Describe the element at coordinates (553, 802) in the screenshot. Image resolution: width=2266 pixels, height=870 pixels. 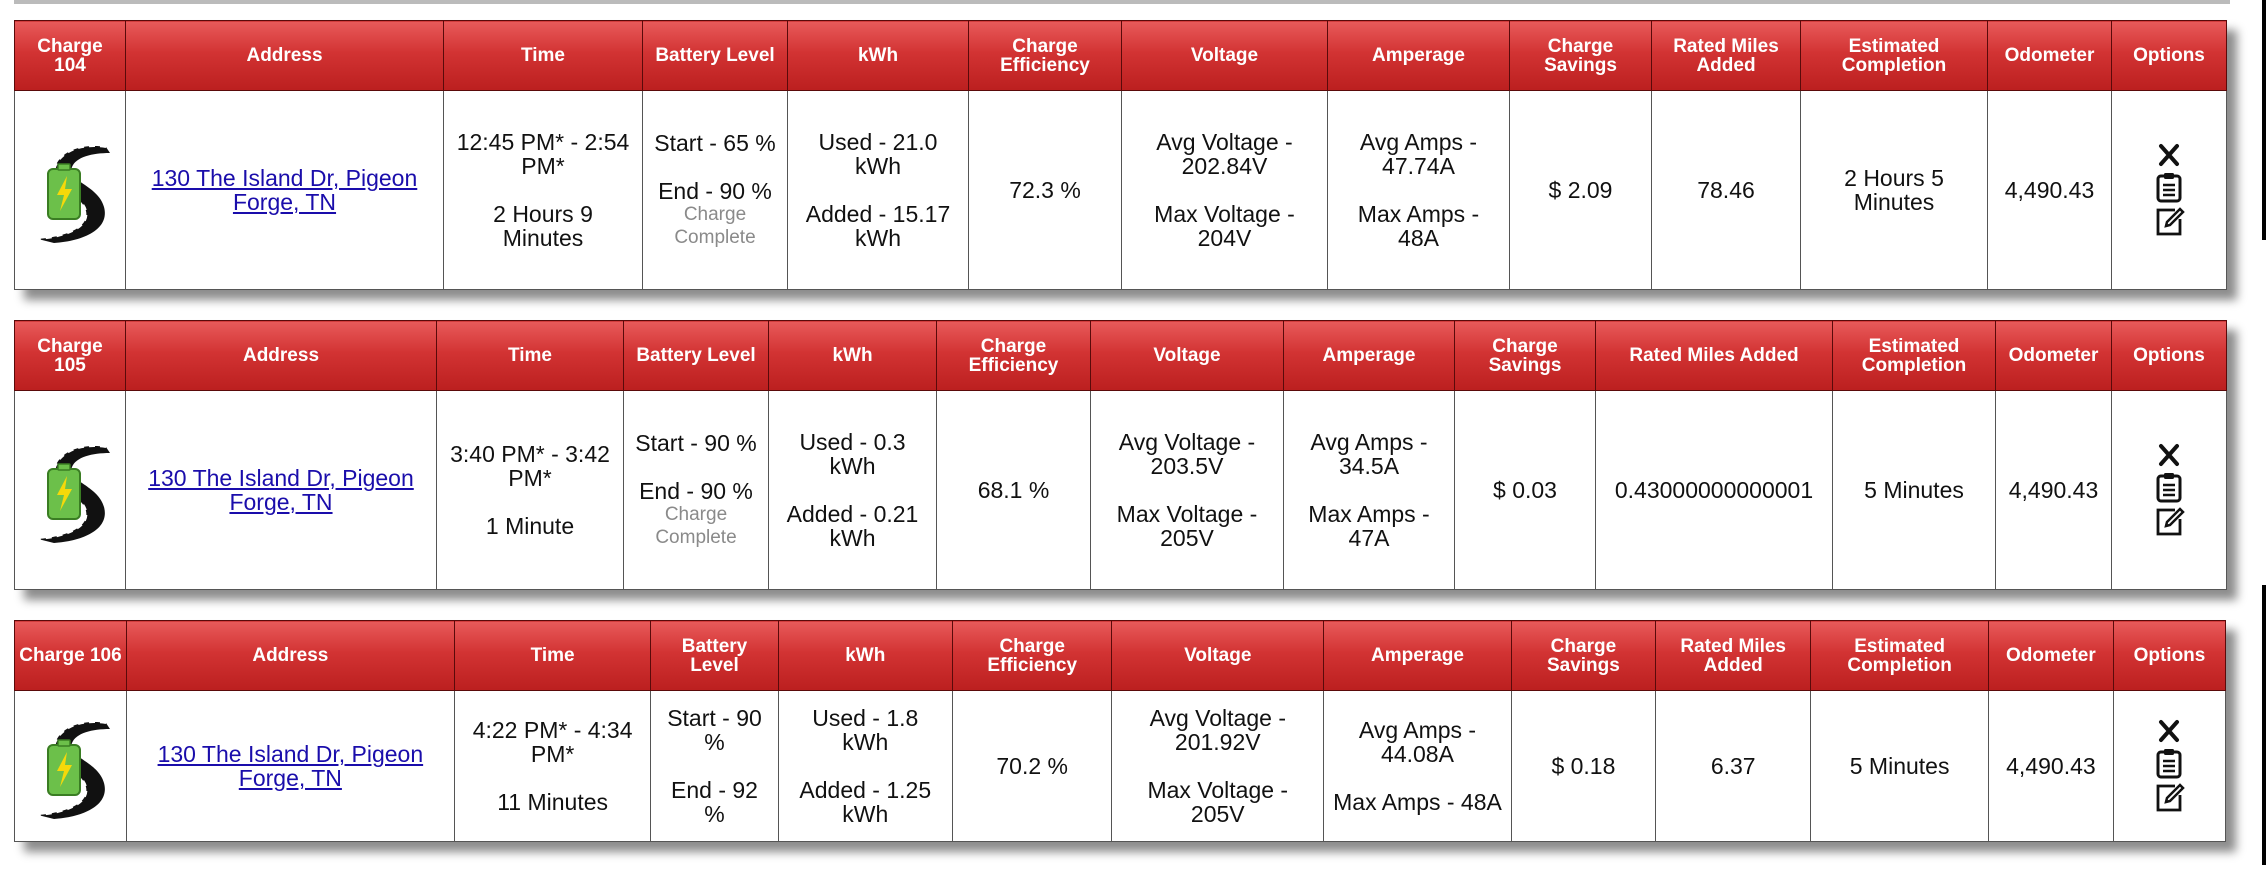
I see `charge-duration: 11 Minutes` at that location.